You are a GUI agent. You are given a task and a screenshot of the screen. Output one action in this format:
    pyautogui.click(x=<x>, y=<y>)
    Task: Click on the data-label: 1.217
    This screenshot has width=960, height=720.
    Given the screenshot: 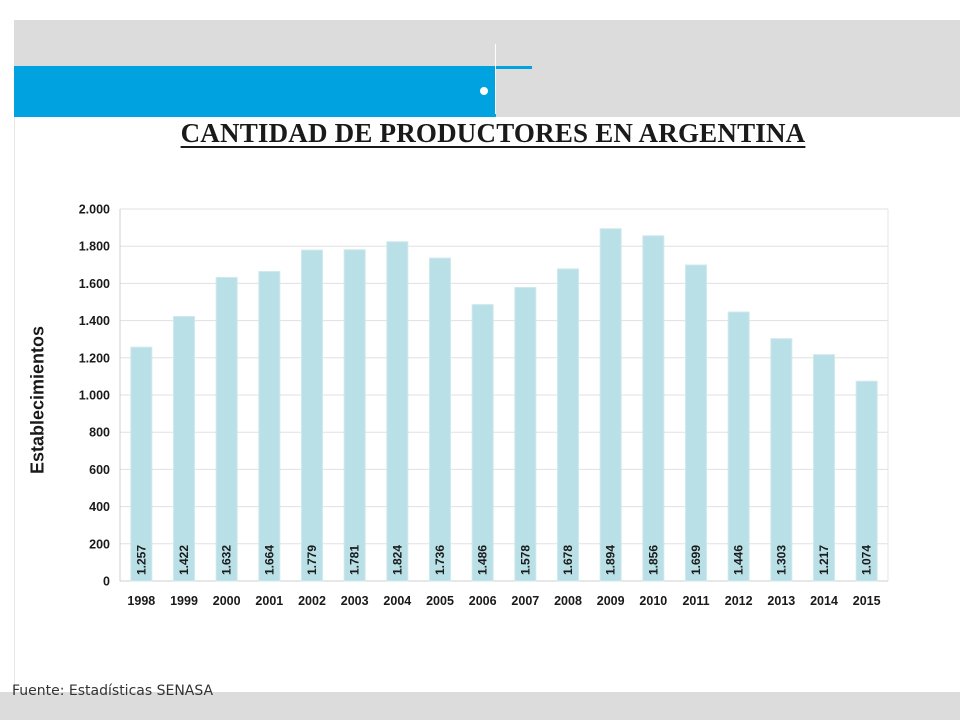 What is the action you would take?
    pyautogui.click(x=824, y=560)
    